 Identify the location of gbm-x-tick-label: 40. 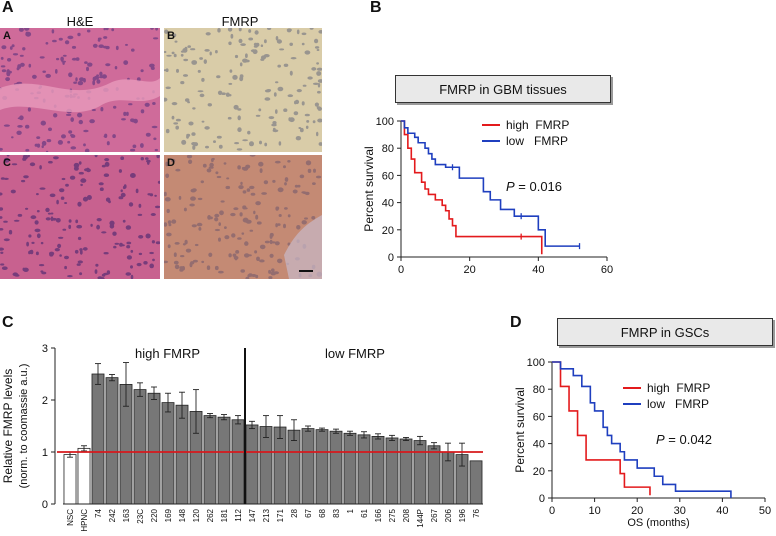
(538, 270).